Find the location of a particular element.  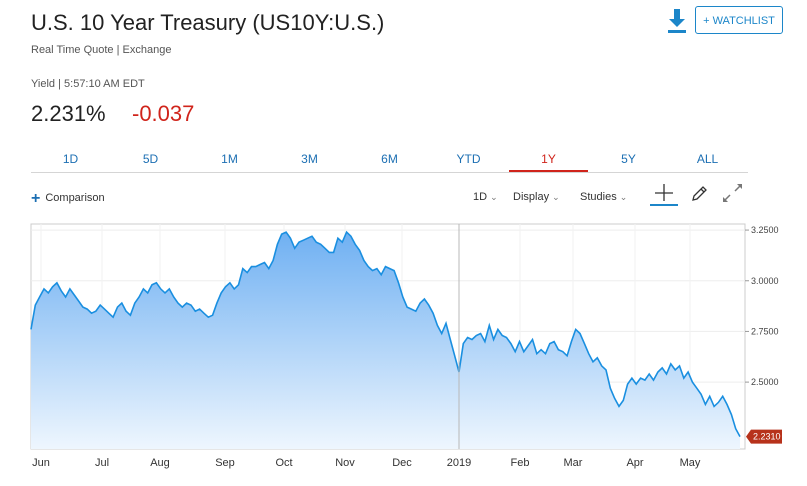

y-tick-label: 3.0000 is located at coordinates (765, 281).